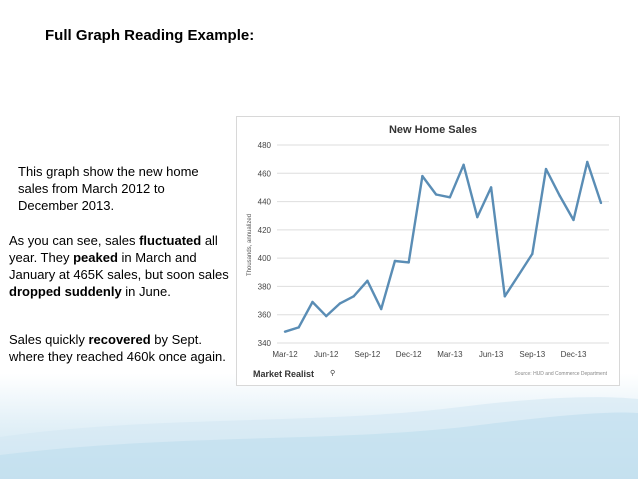  I want to click on x-tick-label: Jun-13, so click(491, 354).